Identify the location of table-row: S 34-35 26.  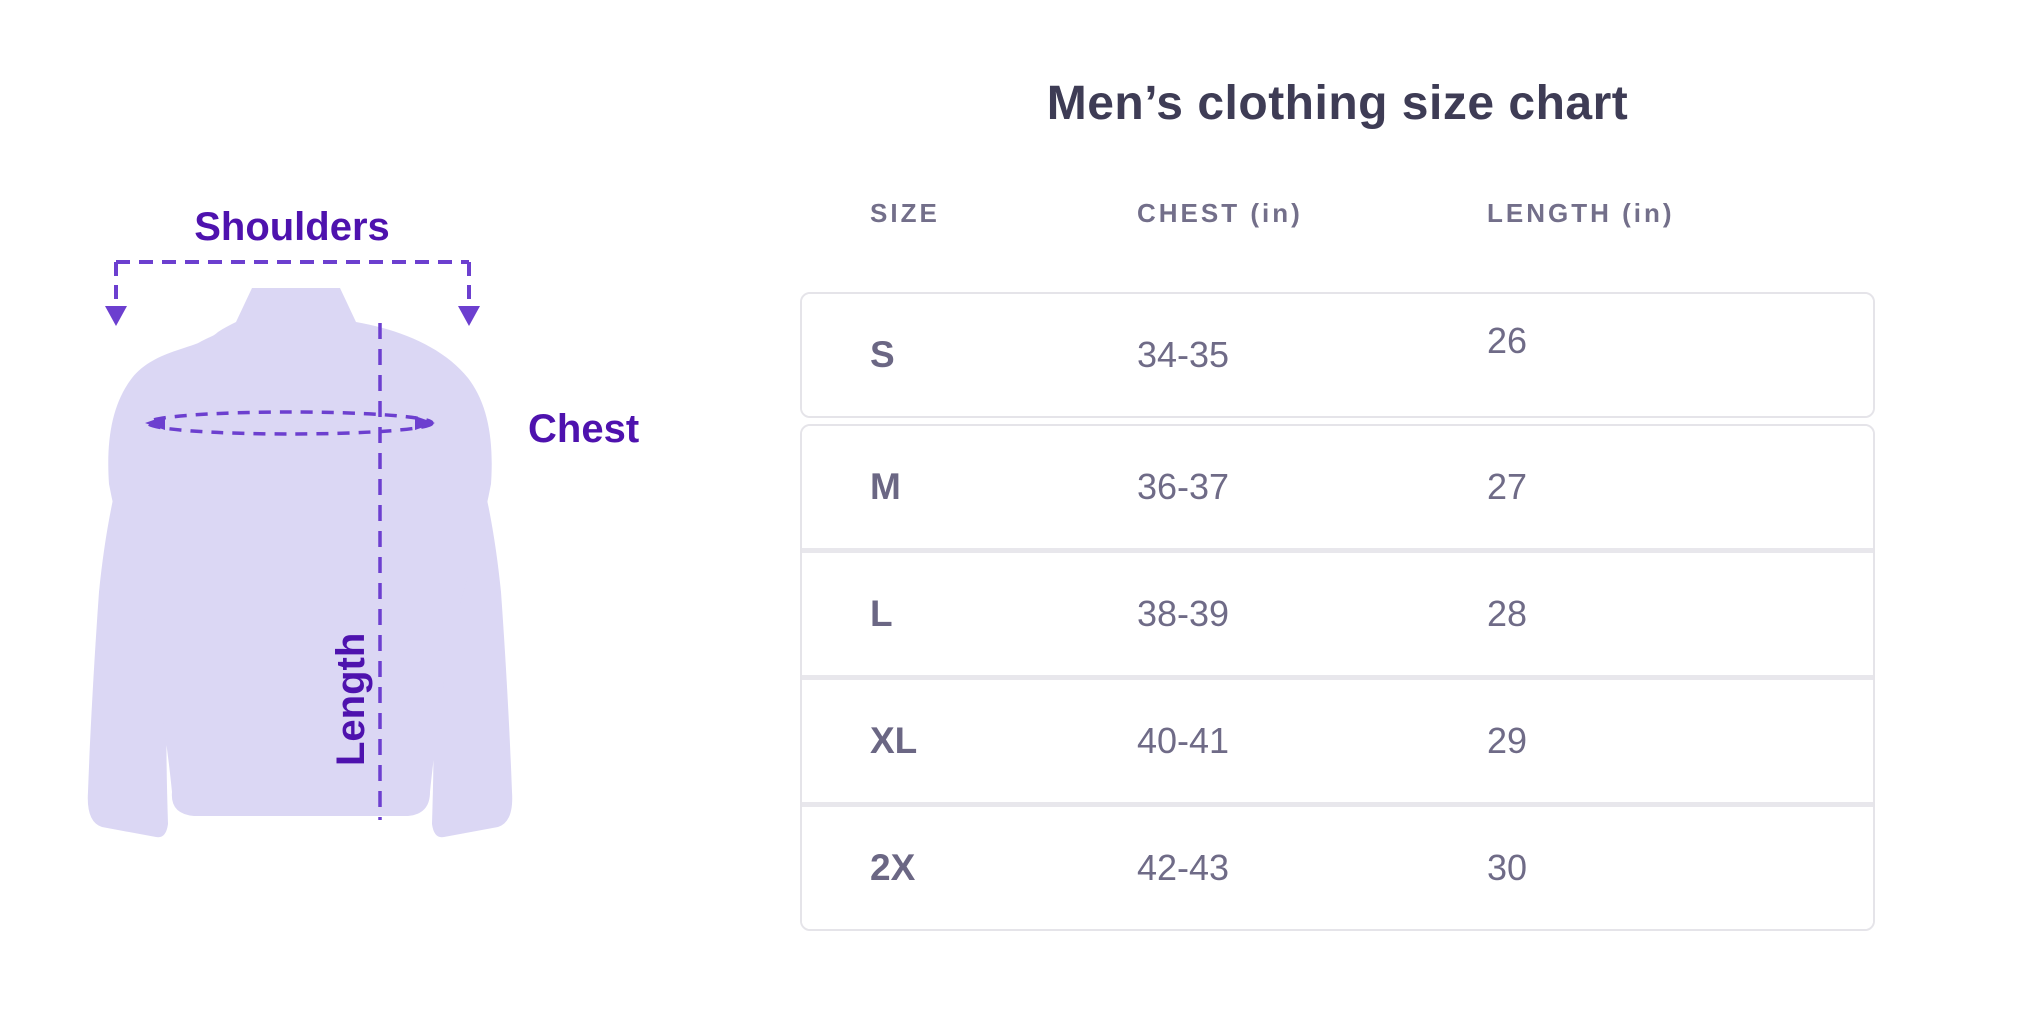
(1337, 355).